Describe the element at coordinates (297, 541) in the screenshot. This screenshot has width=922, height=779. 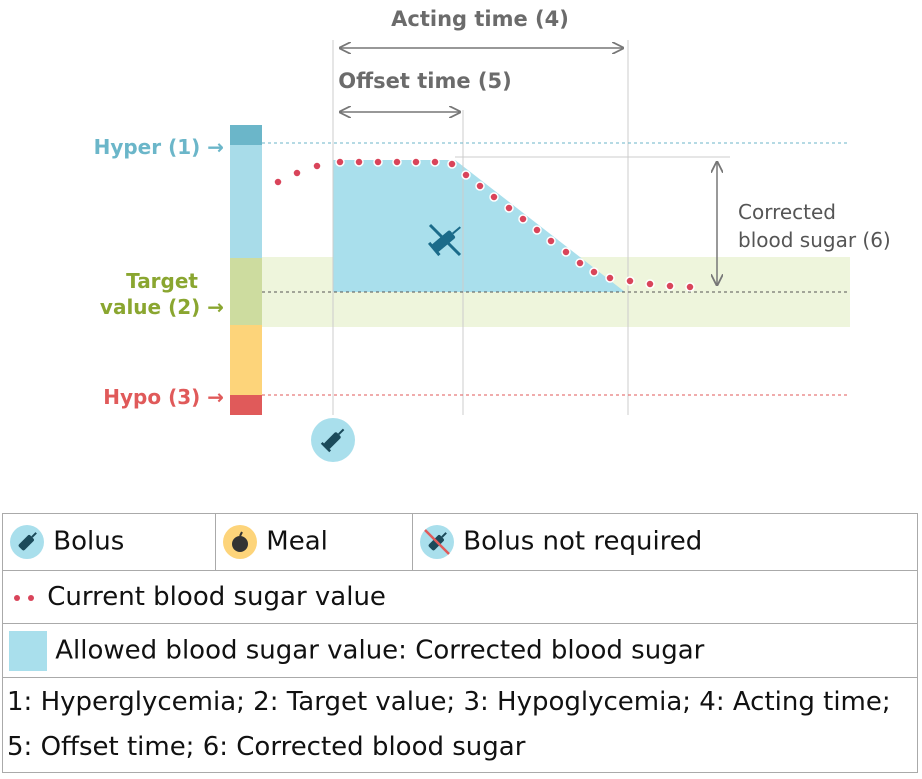
I see `legend-text: Meal` at that location.